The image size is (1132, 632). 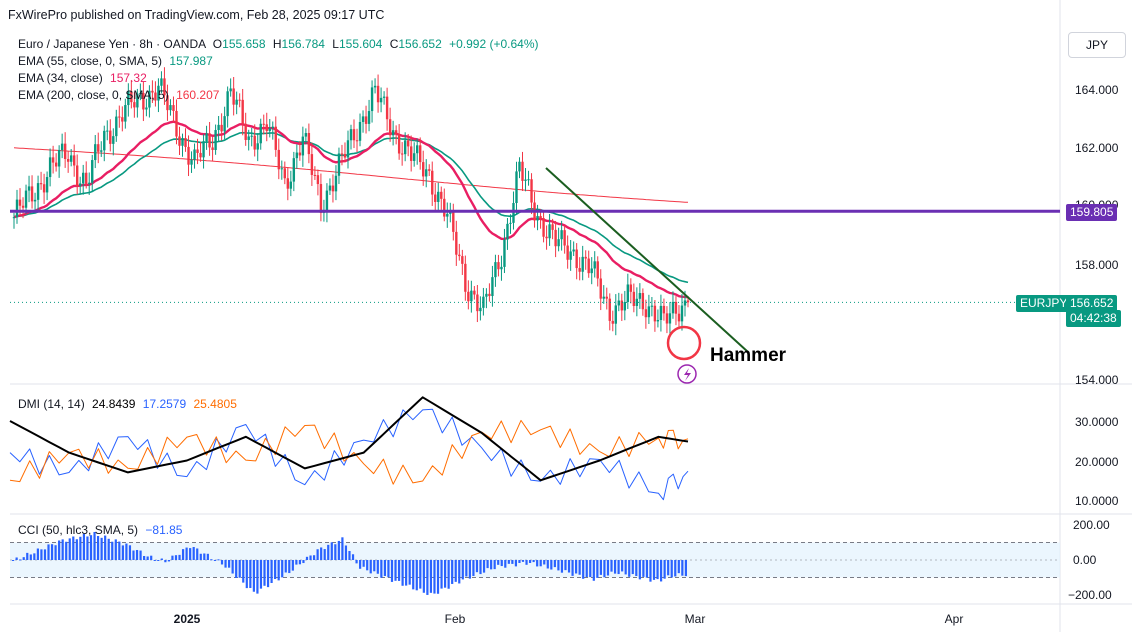 What do you see at coordinates (455, 619) in the screenshot?
I see `time-label-feb: Feb` at bounding box center [455, 619].